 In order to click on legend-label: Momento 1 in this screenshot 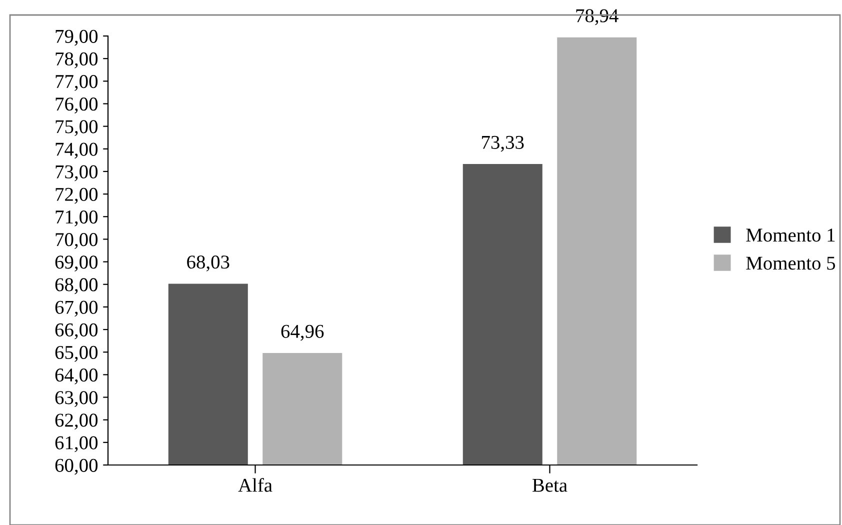, I will do `click(790, 235)`.